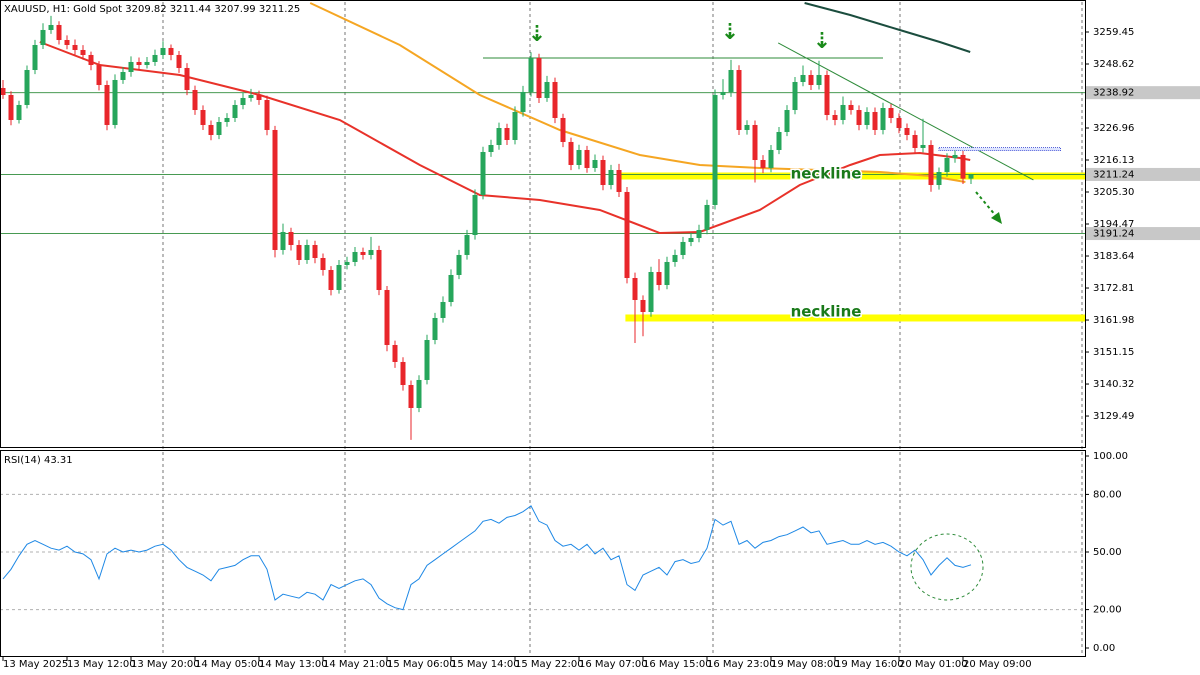 Image resolution: width=1200 pixels, height=675 pixels. What do you see at coordinates (905, 111) in the screenshot?
I see `trend-line` at bounding box center [905, 111].